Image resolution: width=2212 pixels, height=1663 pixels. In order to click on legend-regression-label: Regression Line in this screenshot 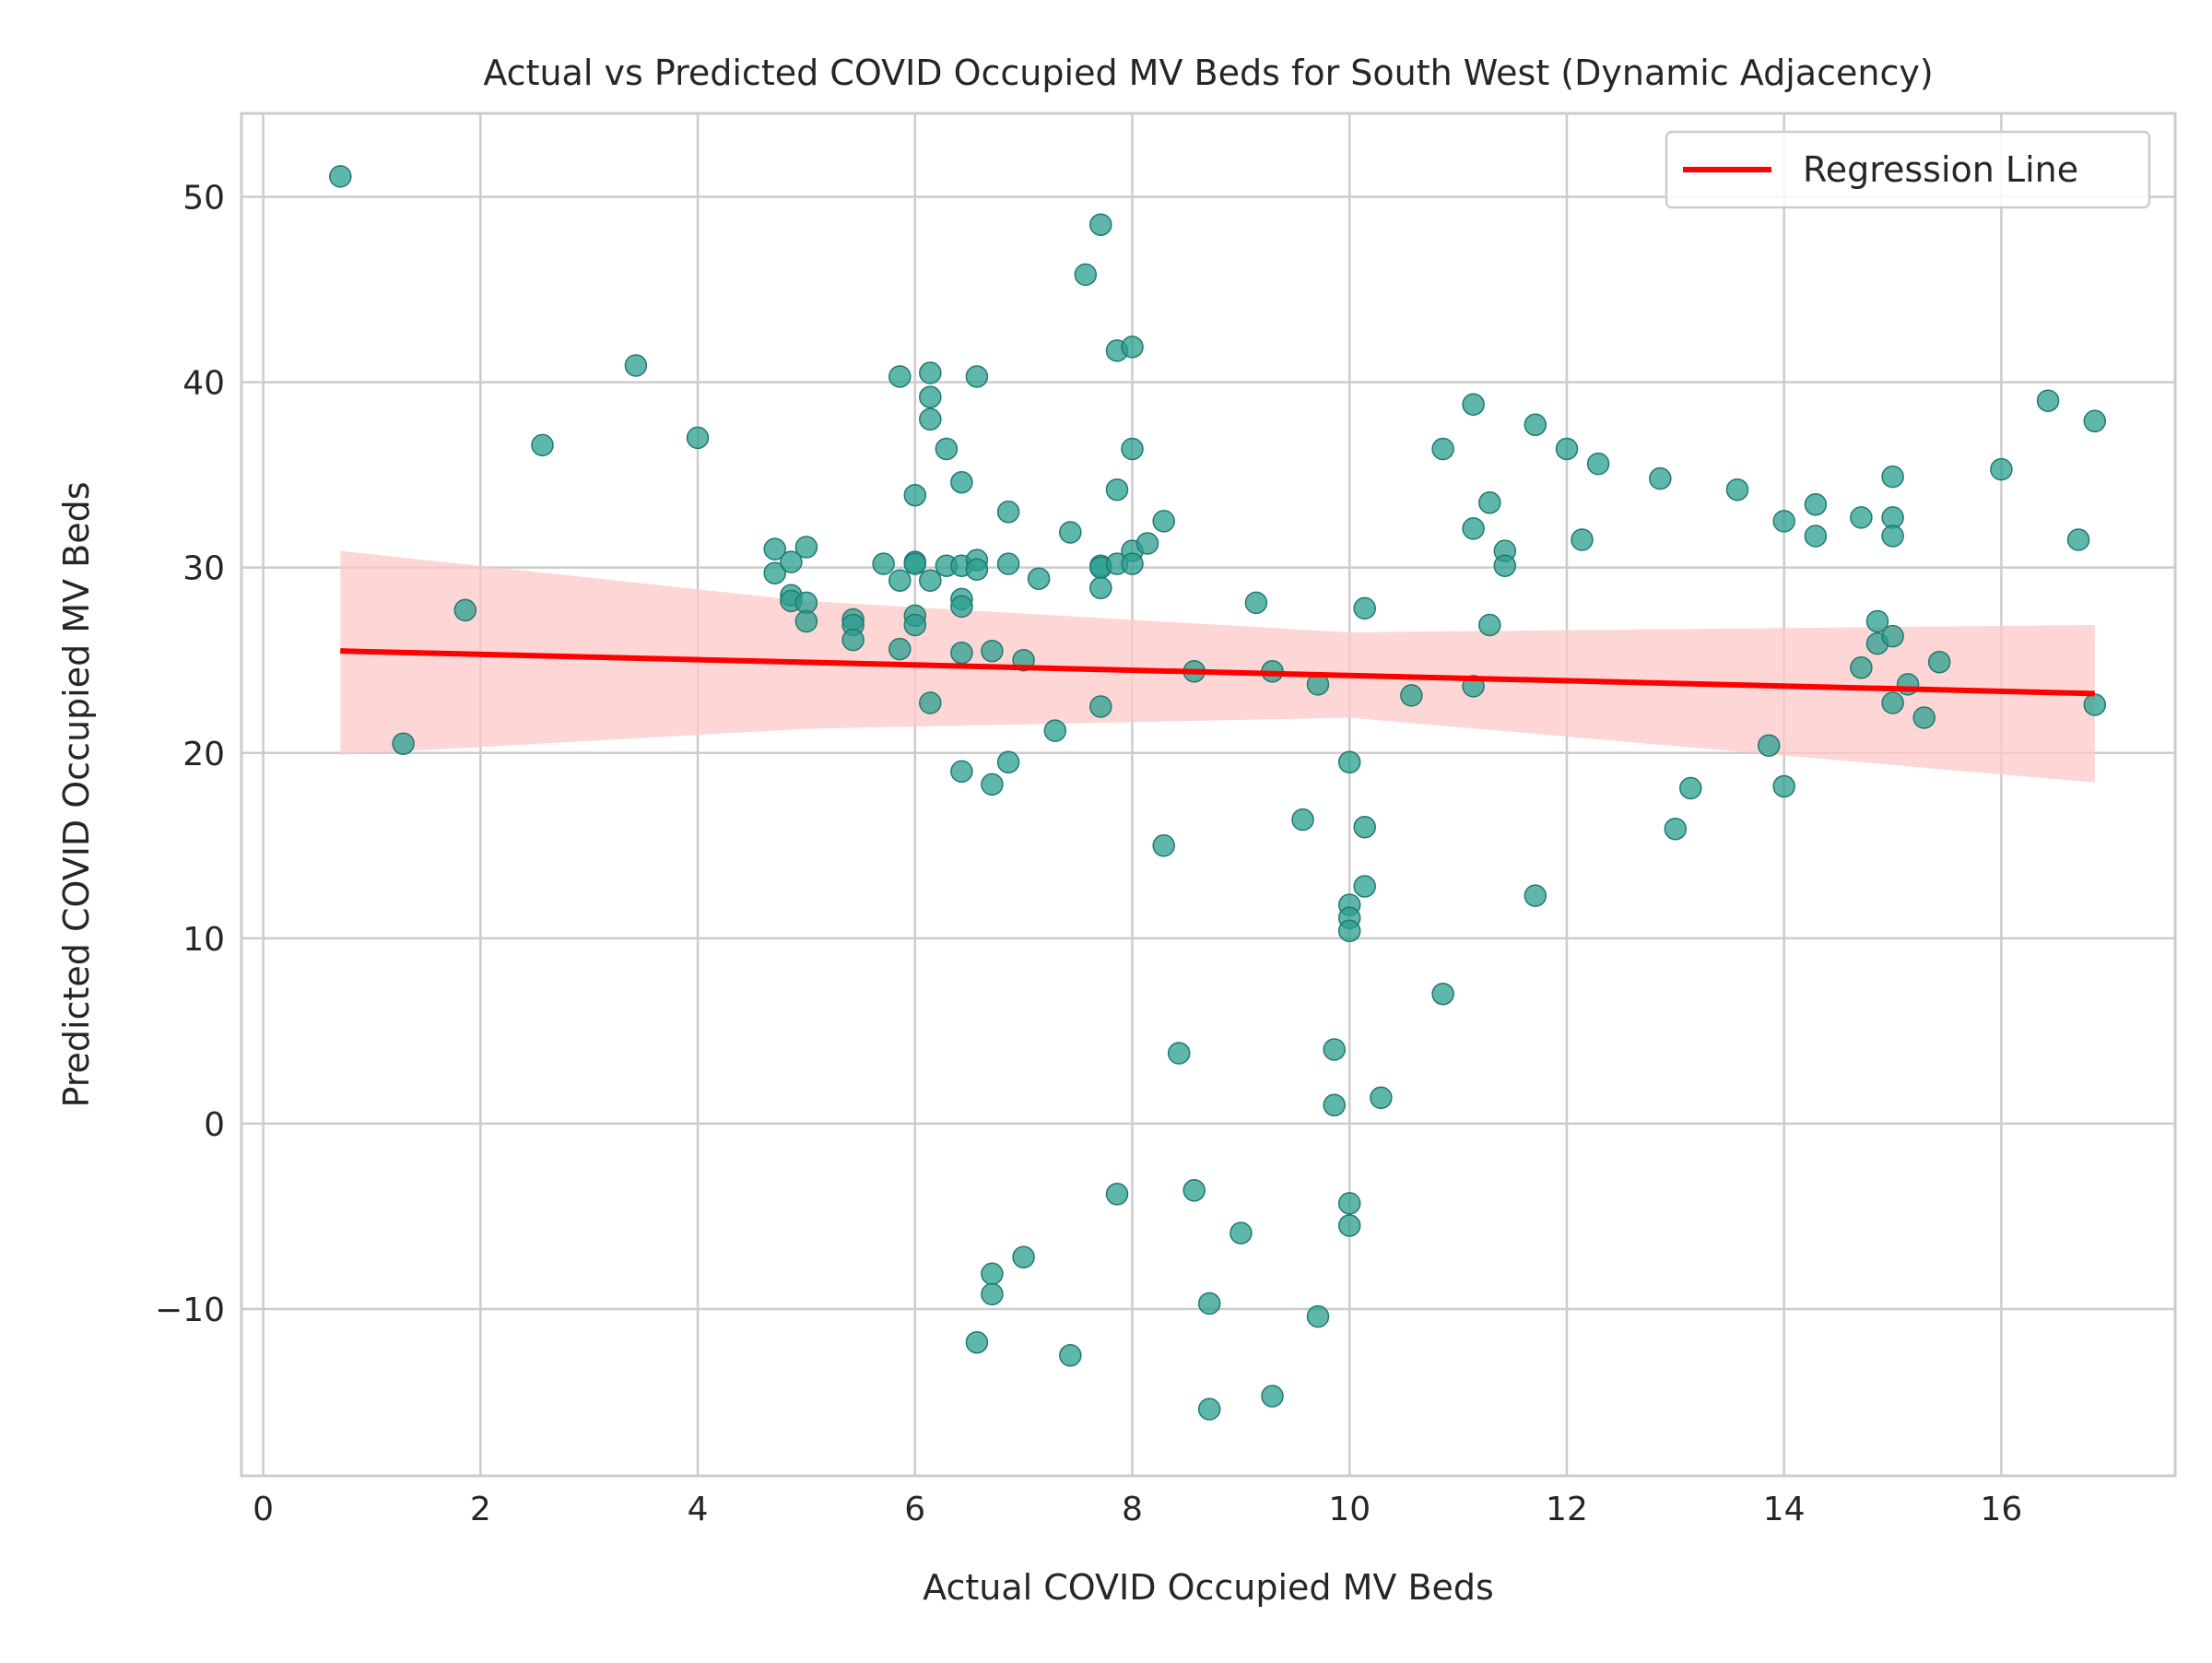, I will do `click(1940, 169)`.